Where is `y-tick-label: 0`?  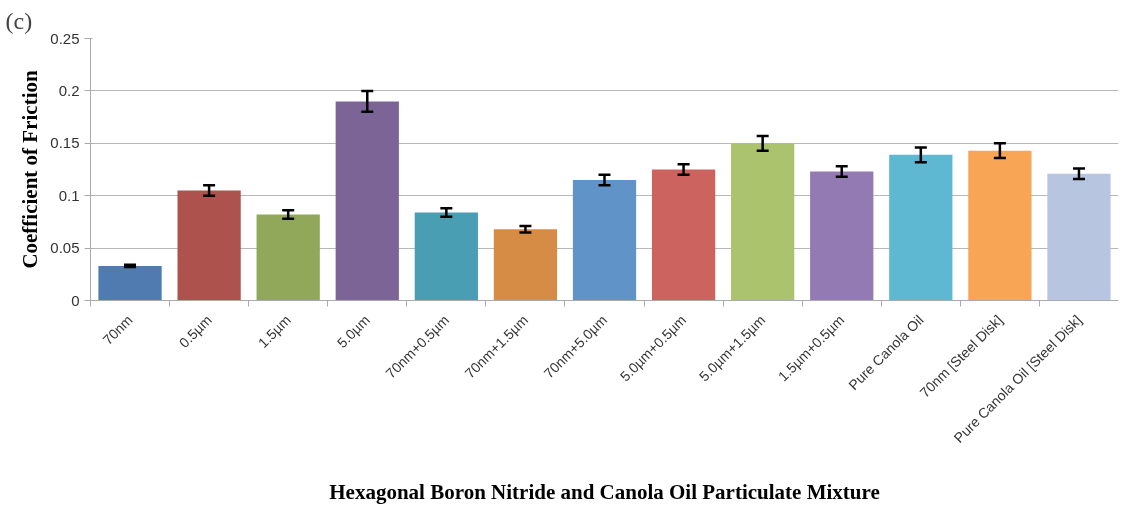 y-tick-label: 0 is located at coordinates (75, 300).